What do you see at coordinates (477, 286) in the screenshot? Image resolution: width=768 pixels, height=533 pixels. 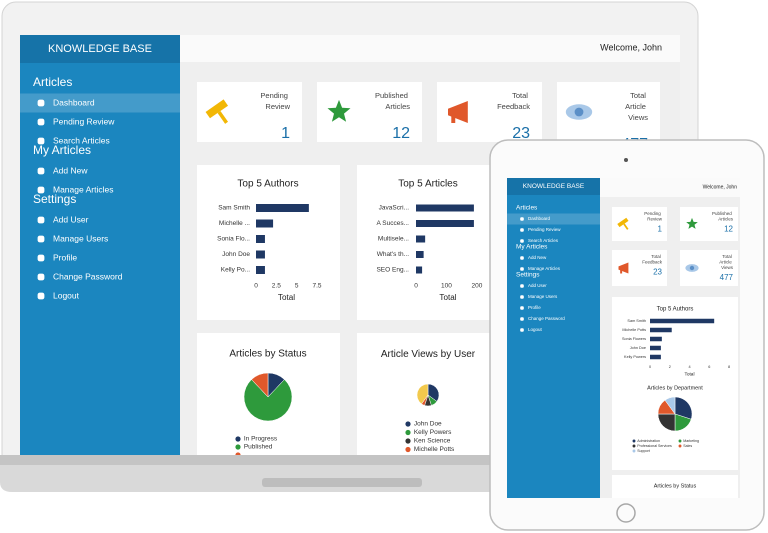 I see `x-tick-label: 200` at bounding box center [477, 286].